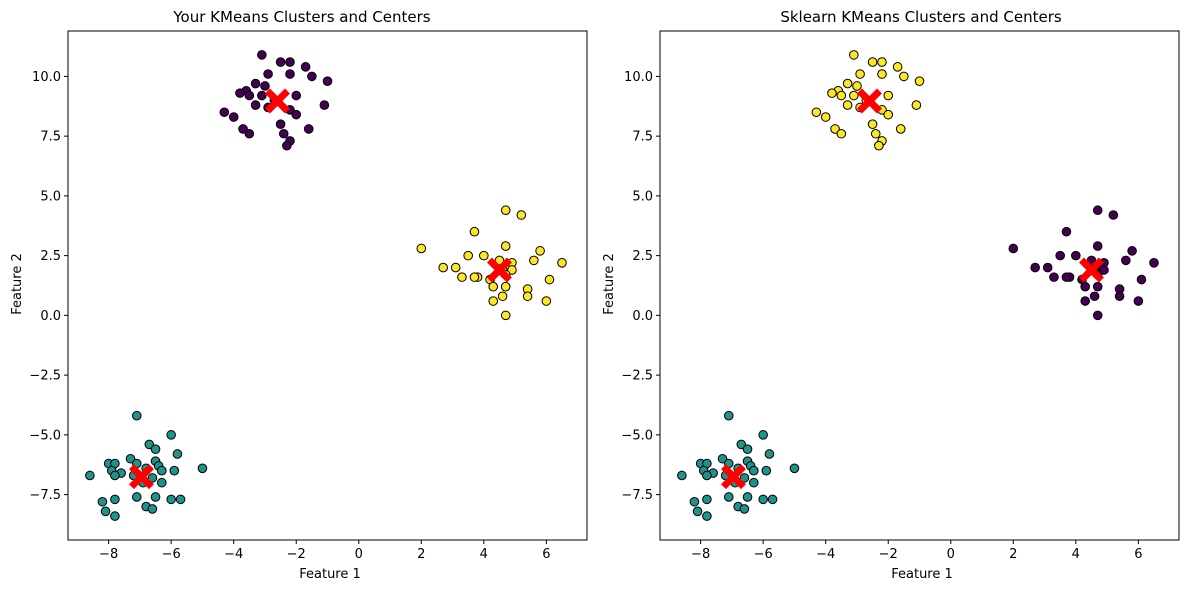 The image size is (1189, 590). Describe the element at coordinates (421, 554) in the screenshot. I see `x-tick-label: 2` at that location.